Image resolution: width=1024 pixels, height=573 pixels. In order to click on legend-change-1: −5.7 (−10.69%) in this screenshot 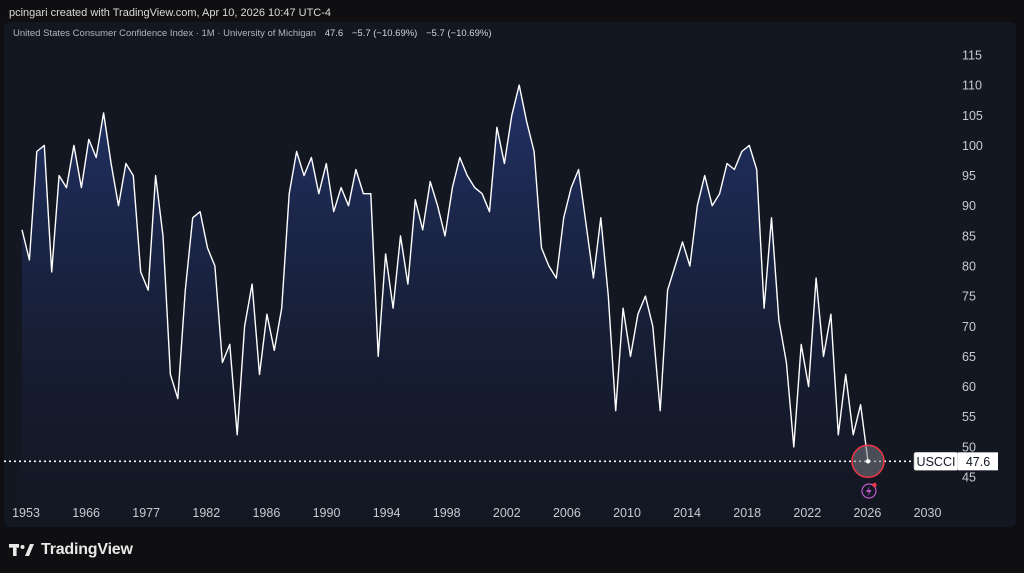, I will do `click(384, 33)`.